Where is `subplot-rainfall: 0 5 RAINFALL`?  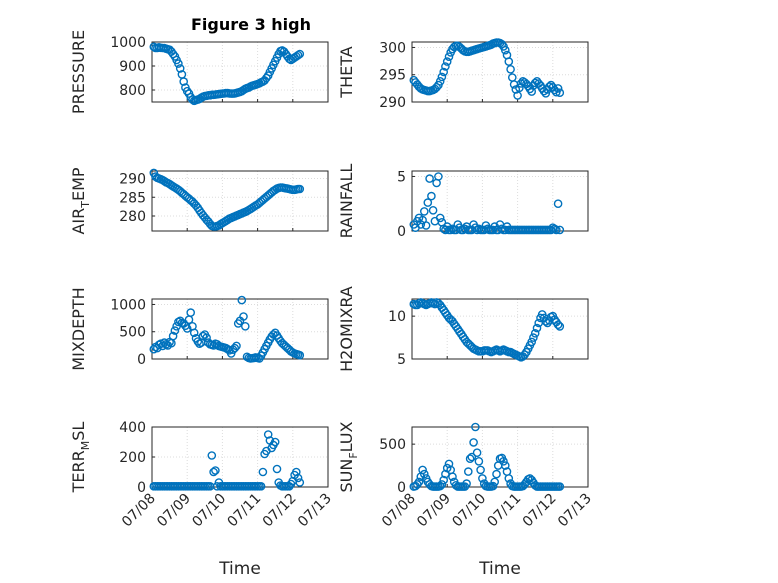
subplot-rainfall: 0 5 RAINFALL is located at coordinates (463, 202).